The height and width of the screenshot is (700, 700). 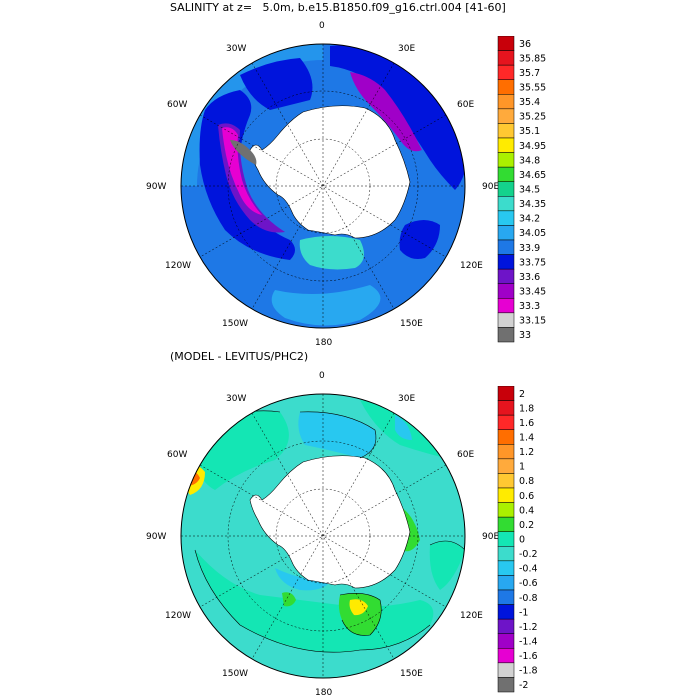 I want to click on colorbar-tick-label: 1.4, so click(x=526, y=438).